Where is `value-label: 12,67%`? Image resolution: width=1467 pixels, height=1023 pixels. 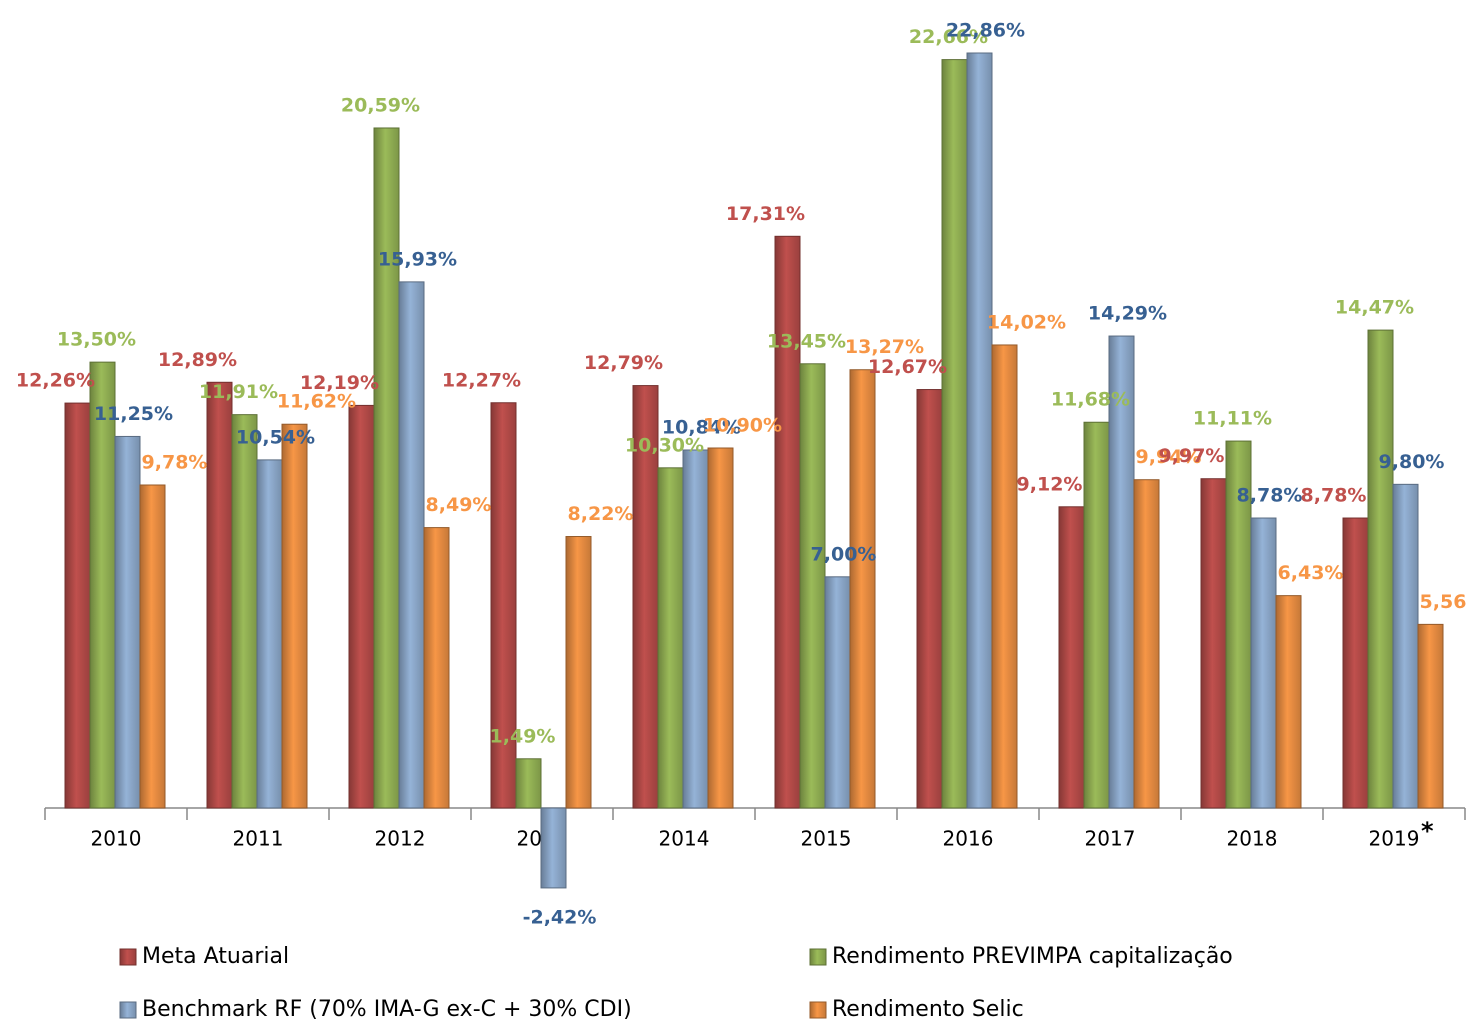 value-label: 12,67% is located at coordinates (907, 367).